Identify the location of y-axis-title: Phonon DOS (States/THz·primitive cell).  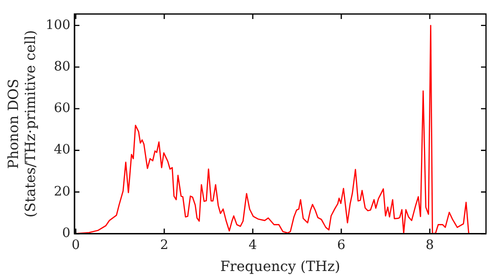
(22, 124).